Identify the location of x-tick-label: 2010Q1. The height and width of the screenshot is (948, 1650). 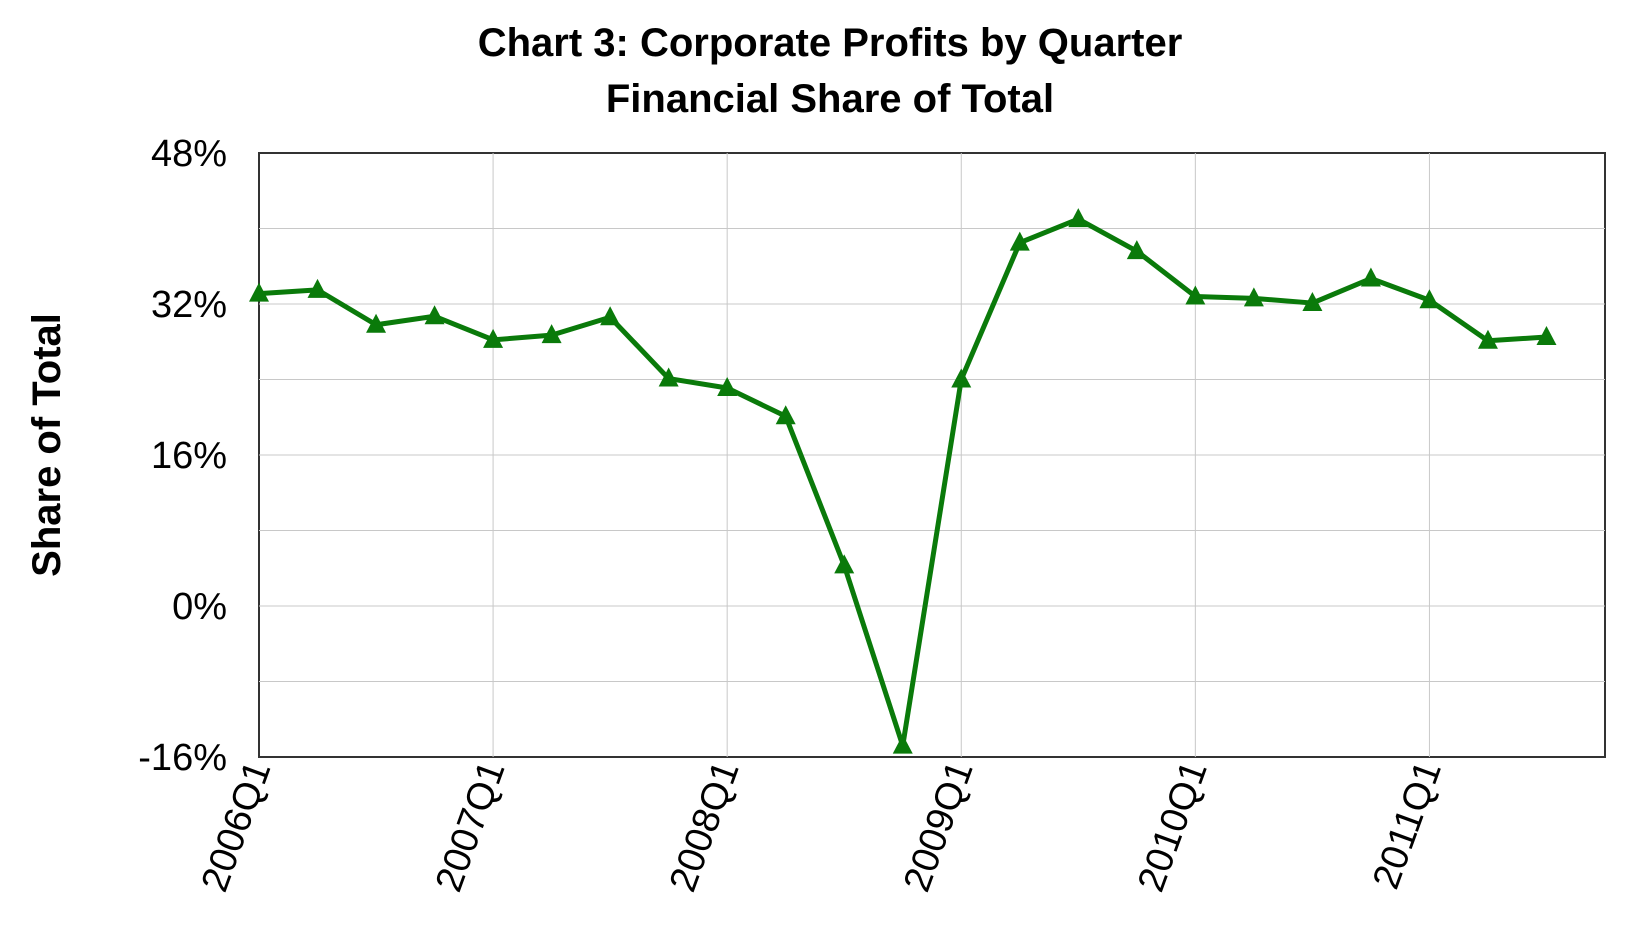
(1173, 826).